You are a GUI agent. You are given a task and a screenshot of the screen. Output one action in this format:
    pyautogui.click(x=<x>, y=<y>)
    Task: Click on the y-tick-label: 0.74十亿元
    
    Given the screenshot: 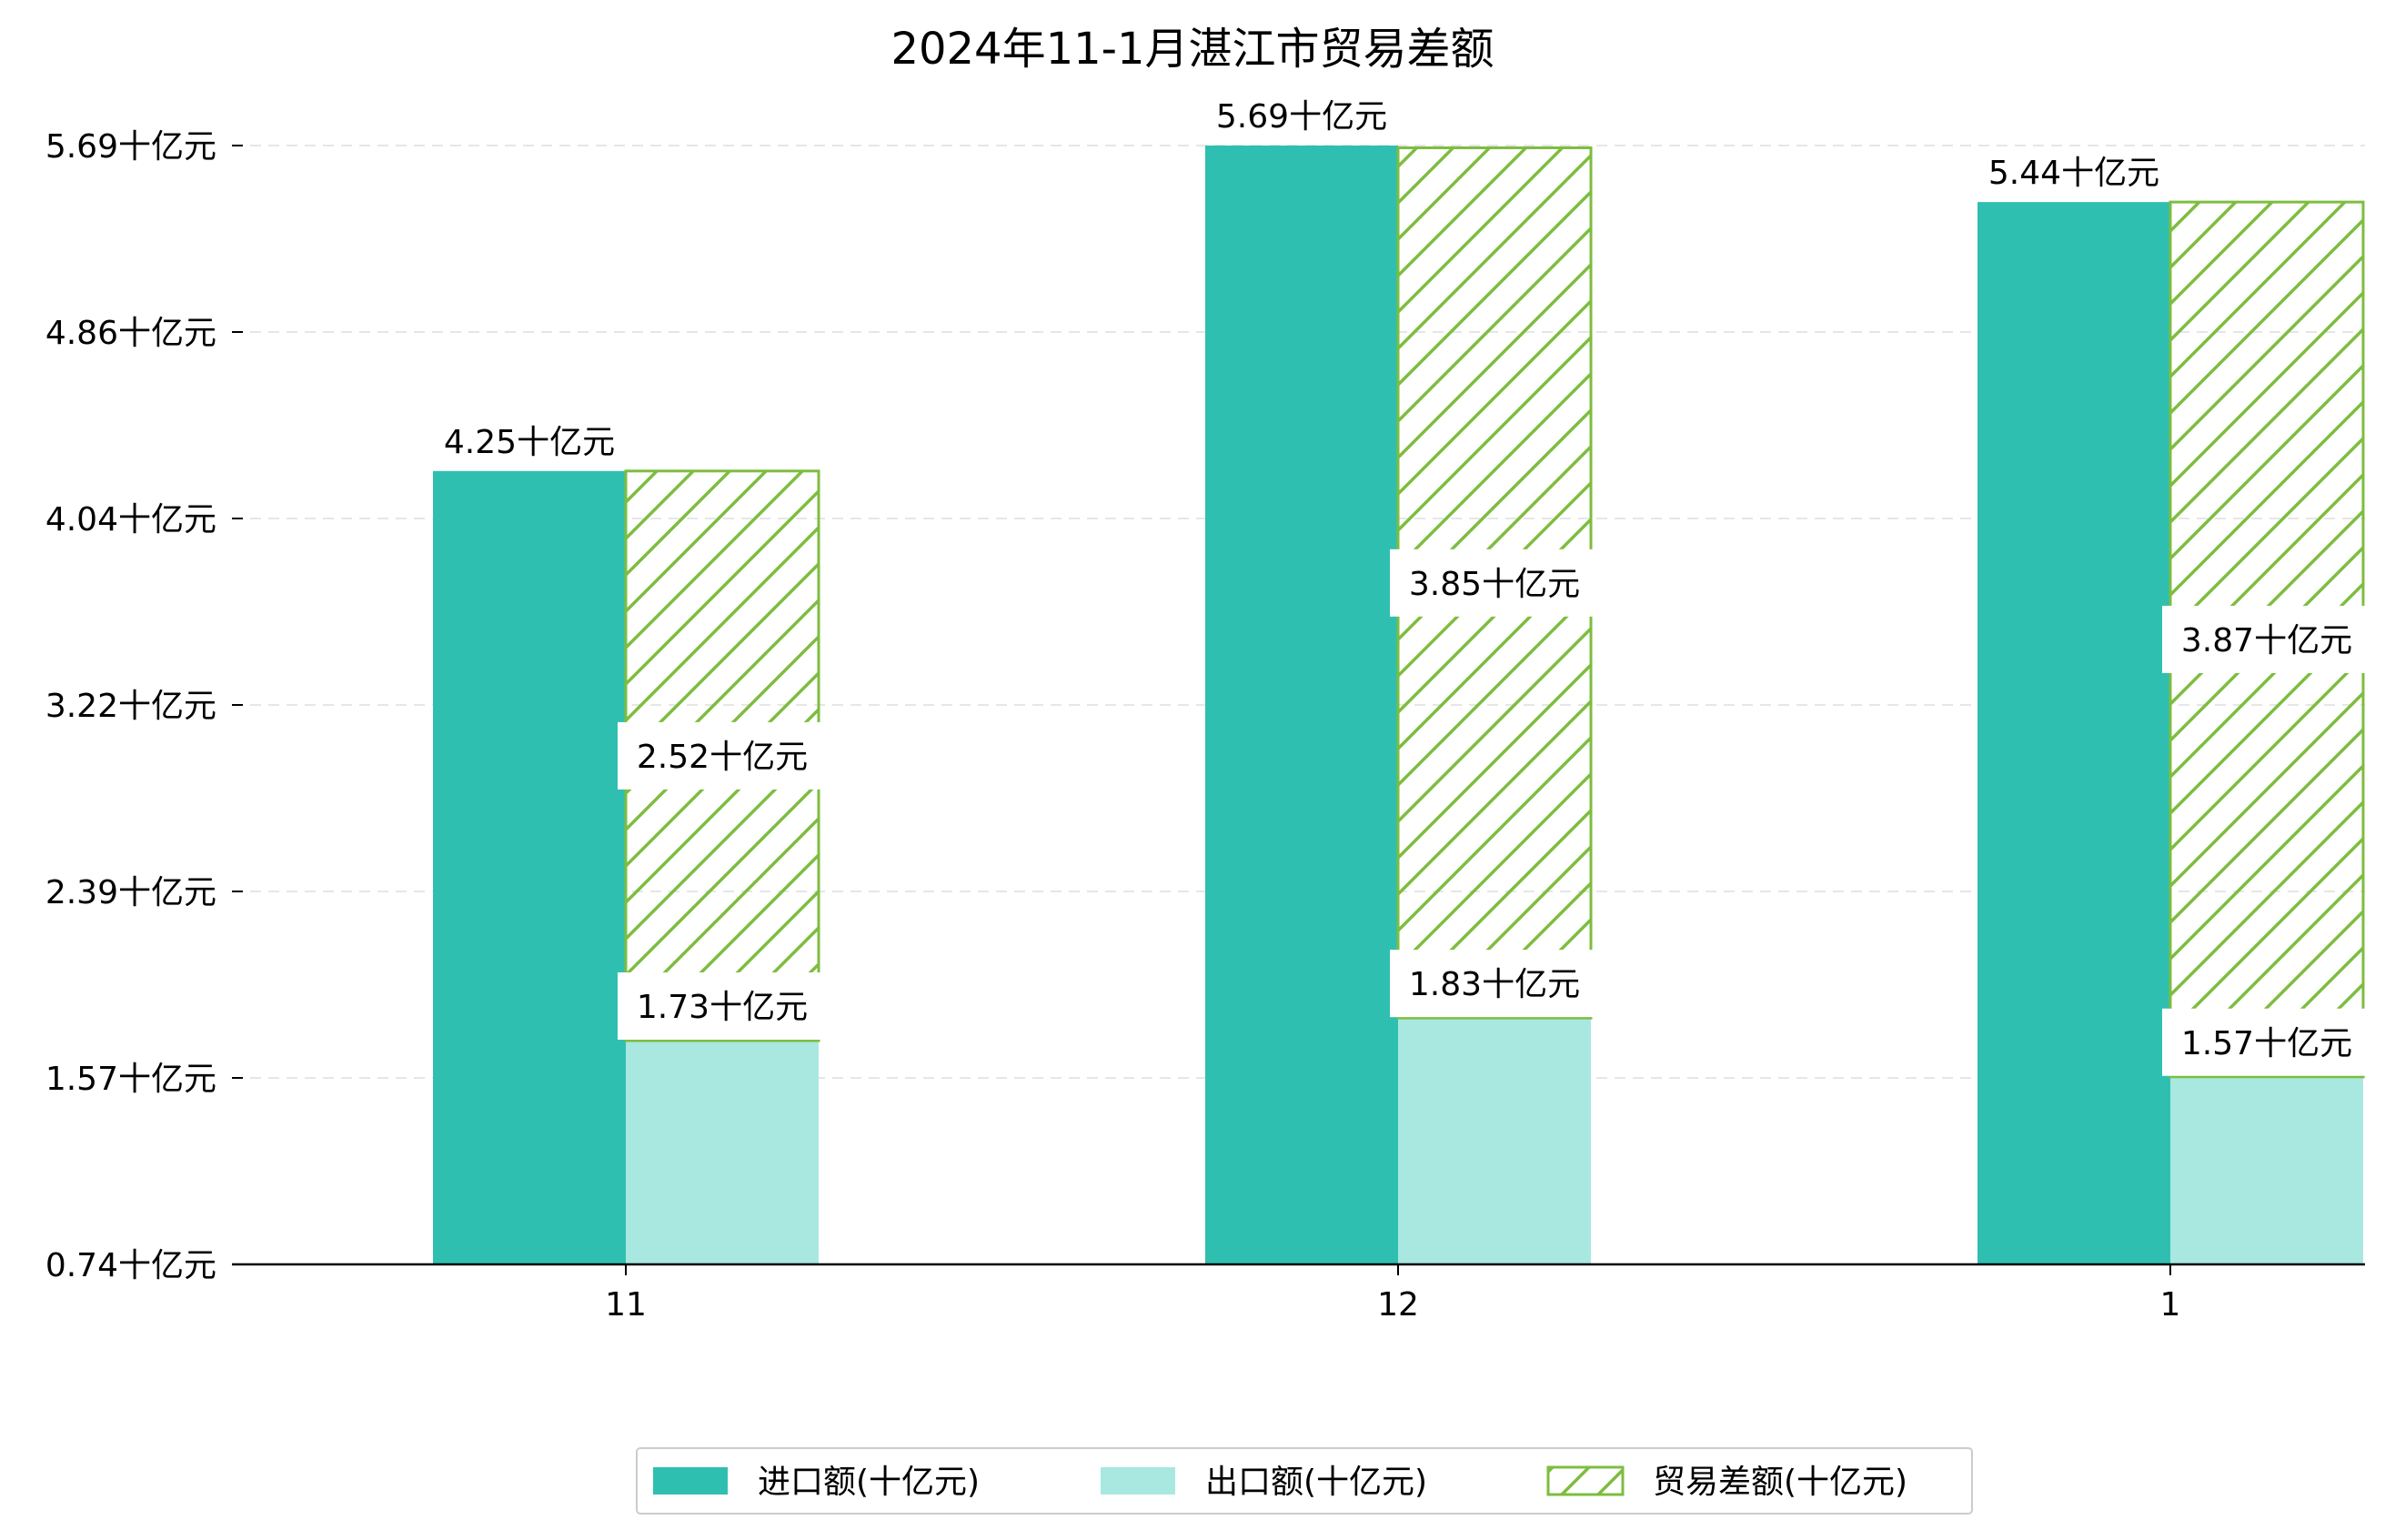 What is the action you would take?
    pyautogui.click(x=130, y=1265)
    